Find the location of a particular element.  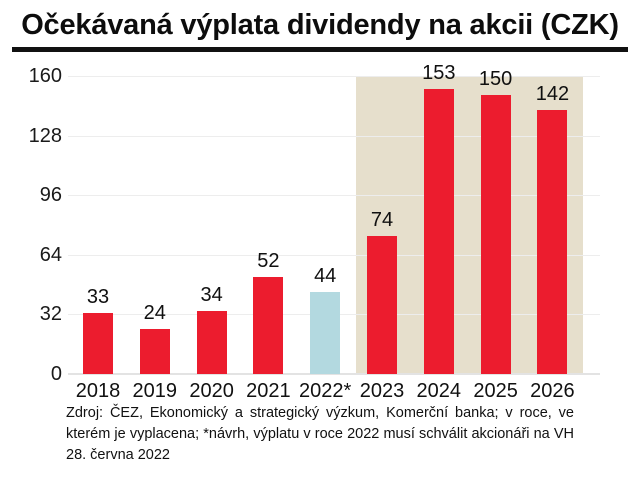

x-axis-tick-label: 2019 is located at coordinates (155, 391).